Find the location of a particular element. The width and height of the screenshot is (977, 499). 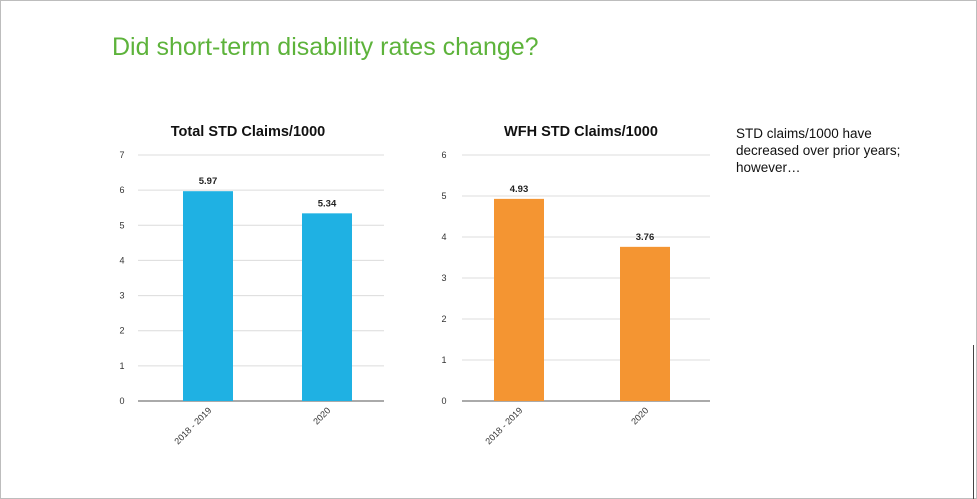

chart-title: WFH STD Claims/1000 is located at coordinates (581, 132).